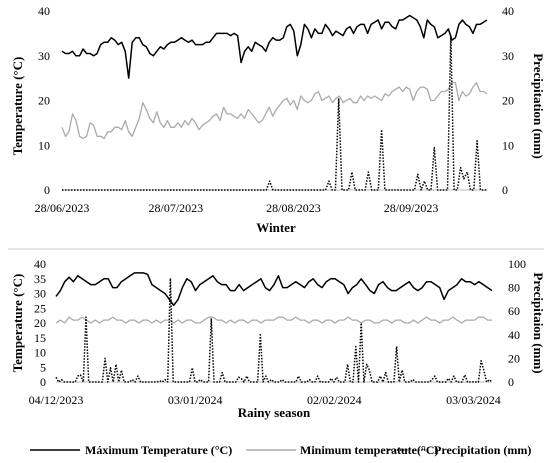  Describe the element at coordinates (517, 323) in the screenshot. I see `rainy-right-ticks: 0 20 40 60 80 100` at that location.